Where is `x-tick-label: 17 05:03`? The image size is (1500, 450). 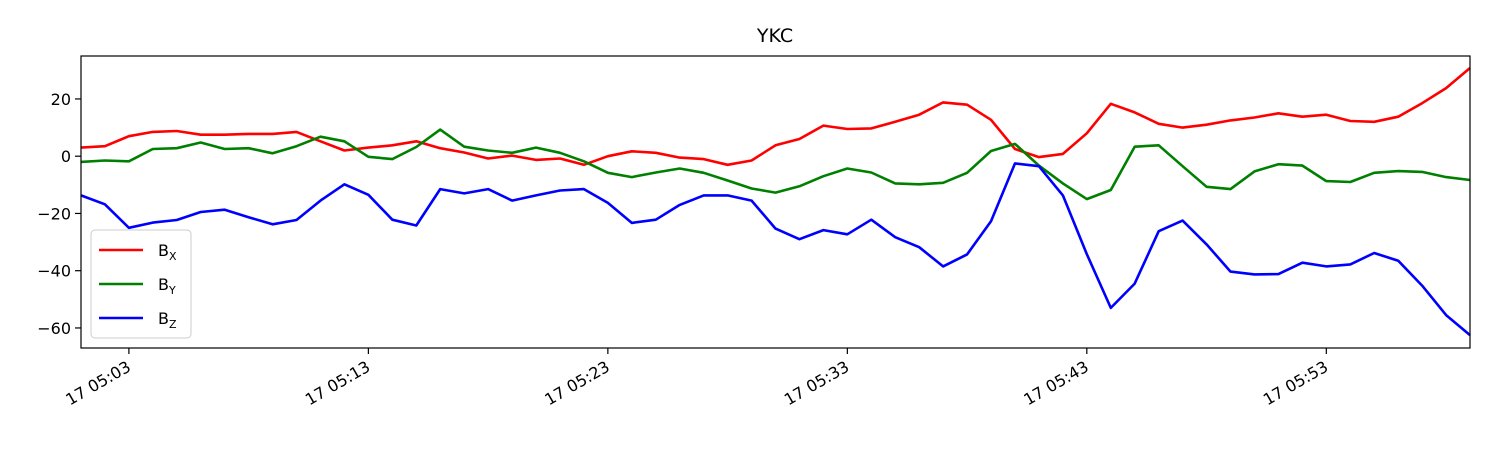 x-tick-label: 17 05:03 is located at coordinates (97, 383).